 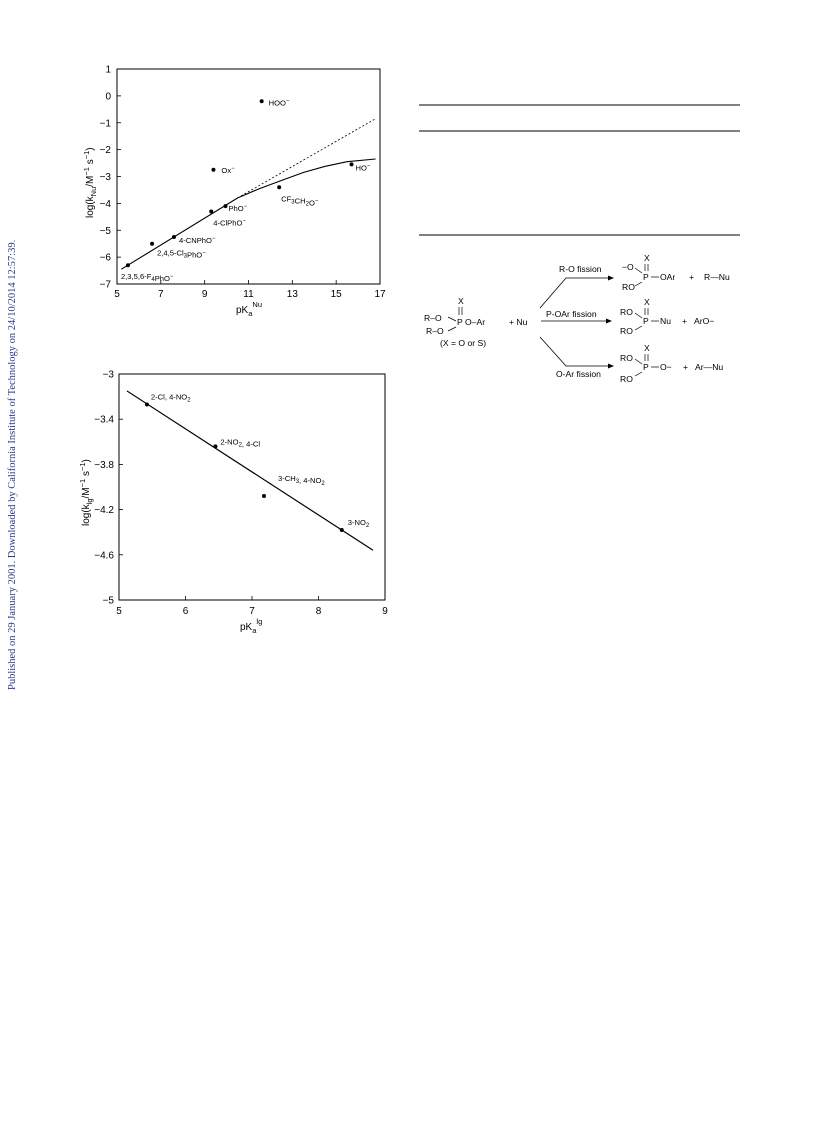 What do you see at coordinates (667, 277) in the screenshot?
I see `p1-right: OAr` at bounding box center [667, 277].